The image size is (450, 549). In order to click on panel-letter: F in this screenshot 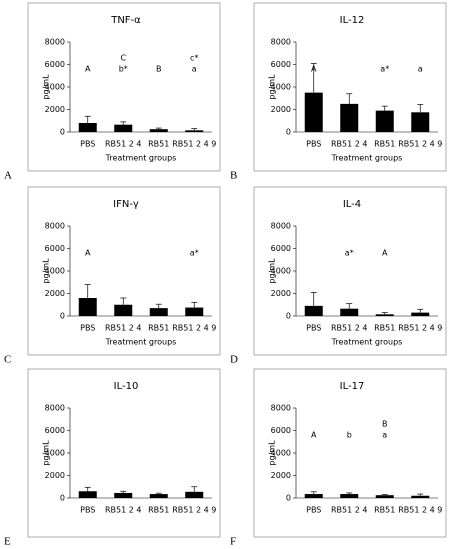, I will do `click(233, 542)`.